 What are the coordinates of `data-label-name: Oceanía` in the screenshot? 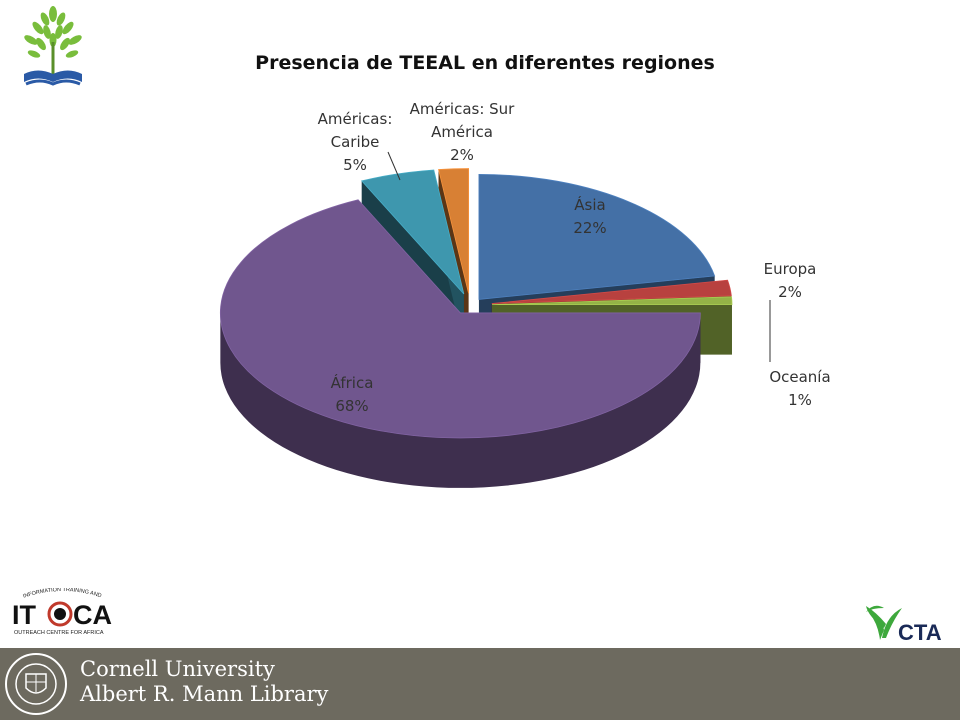 It's located at (800, 377).